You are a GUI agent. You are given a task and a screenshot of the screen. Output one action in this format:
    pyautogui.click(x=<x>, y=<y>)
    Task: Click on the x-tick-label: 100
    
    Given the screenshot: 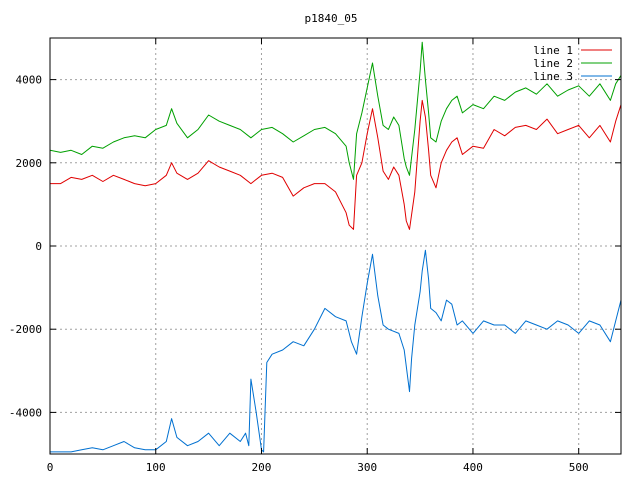 What is the action you would take?
    pyautogui.click(x=156, y=467)
    